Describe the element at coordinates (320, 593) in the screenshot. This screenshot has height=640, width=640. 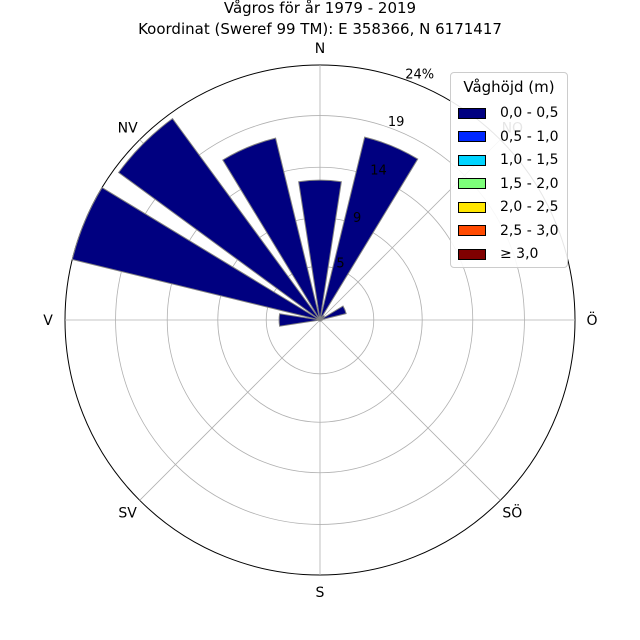
I see `direction-label: S` at that location.